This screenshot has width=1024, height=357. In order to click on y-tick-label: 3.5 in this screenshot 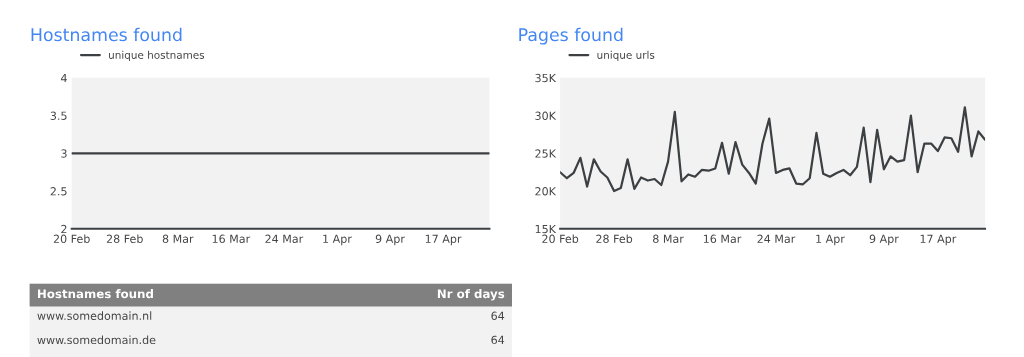, I will do `click(58, 115)`.